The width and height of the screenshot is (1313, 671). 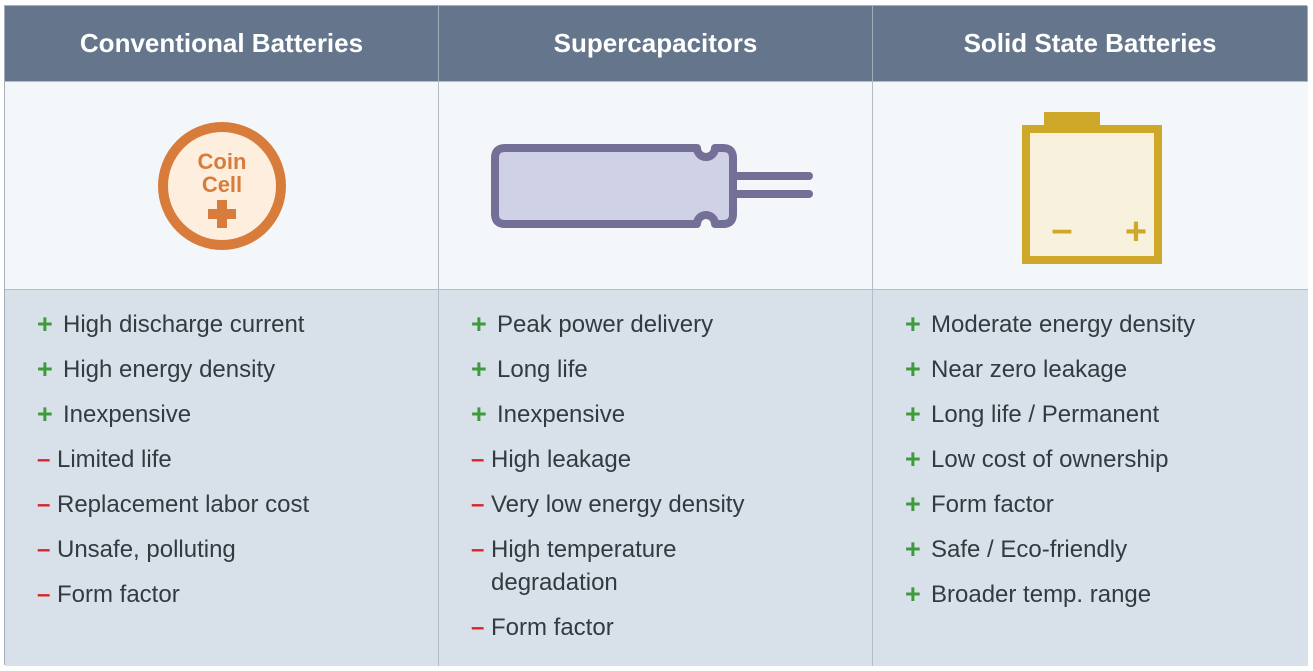 I want to click on list-item: + High energy density, so click(x=237, y=369).